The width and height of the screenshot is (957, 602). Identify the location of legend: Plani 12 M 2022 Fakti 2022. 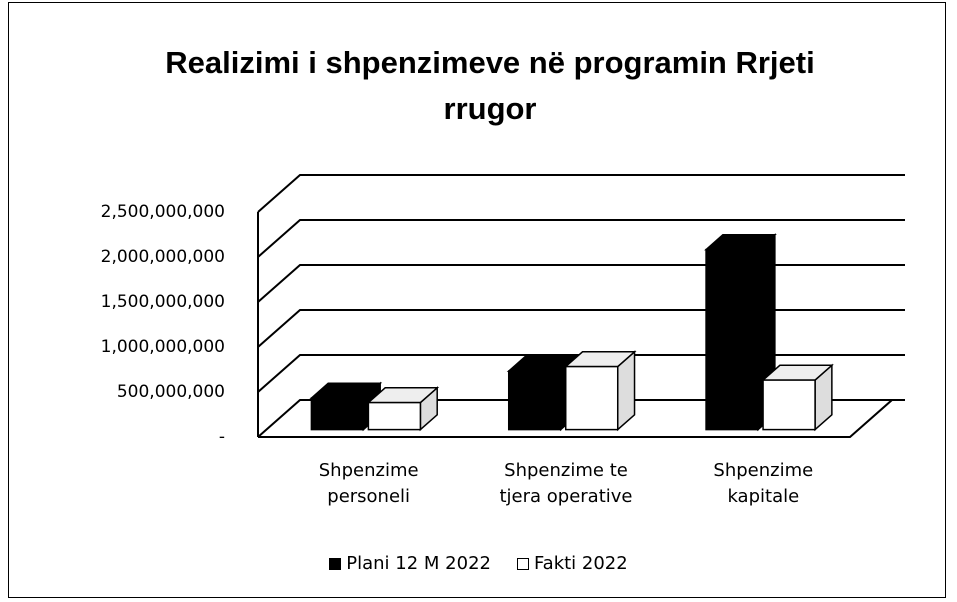
(478, 563).